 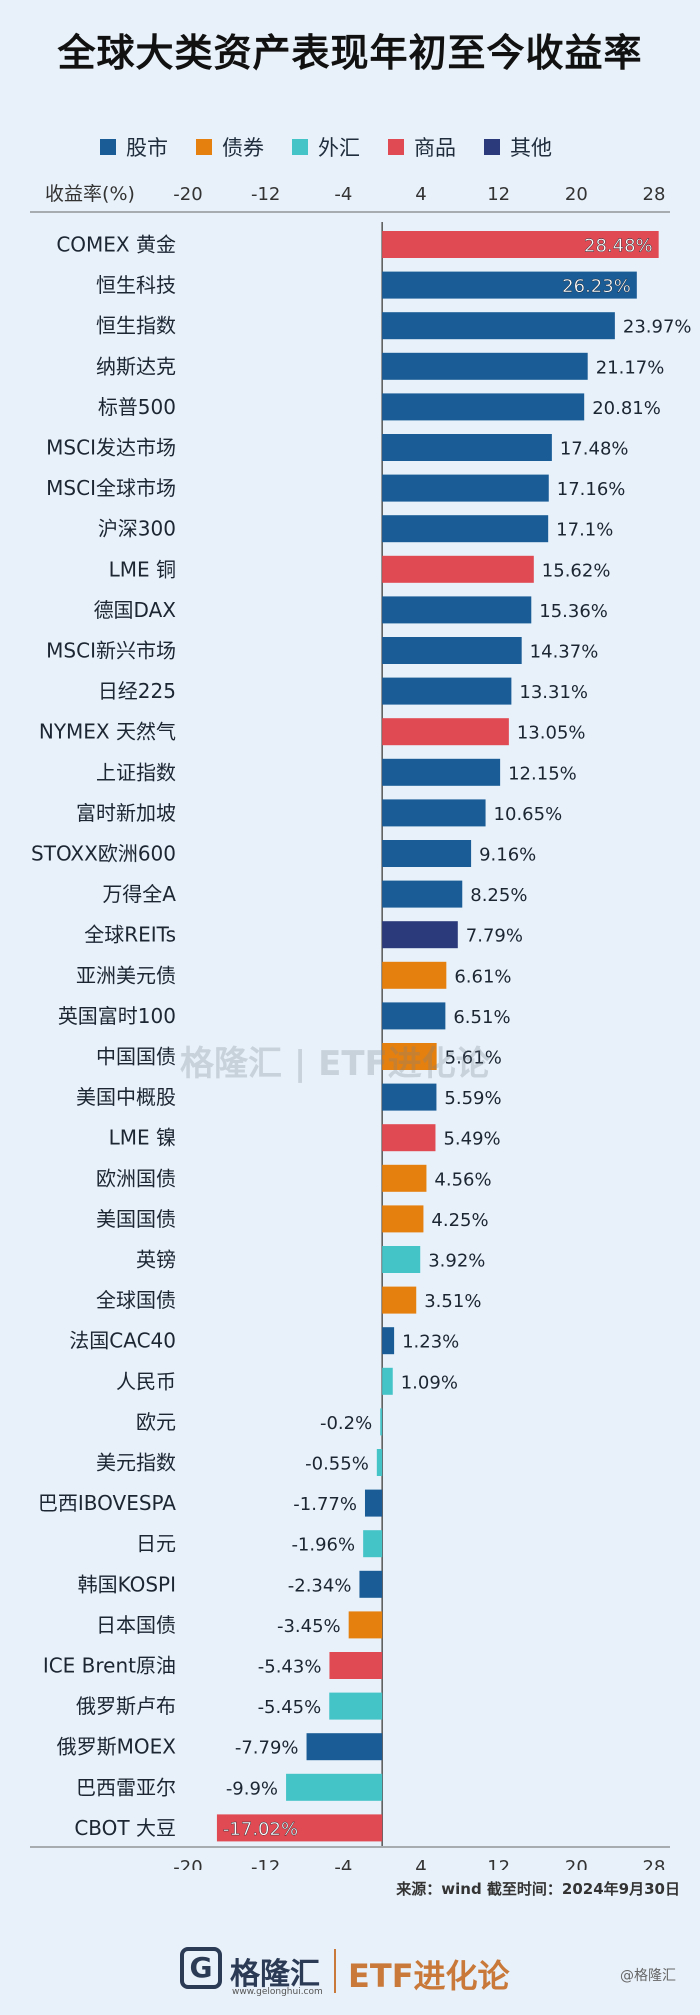 I want to click on category-label: 全球国债, so click(x=136, y=1300).